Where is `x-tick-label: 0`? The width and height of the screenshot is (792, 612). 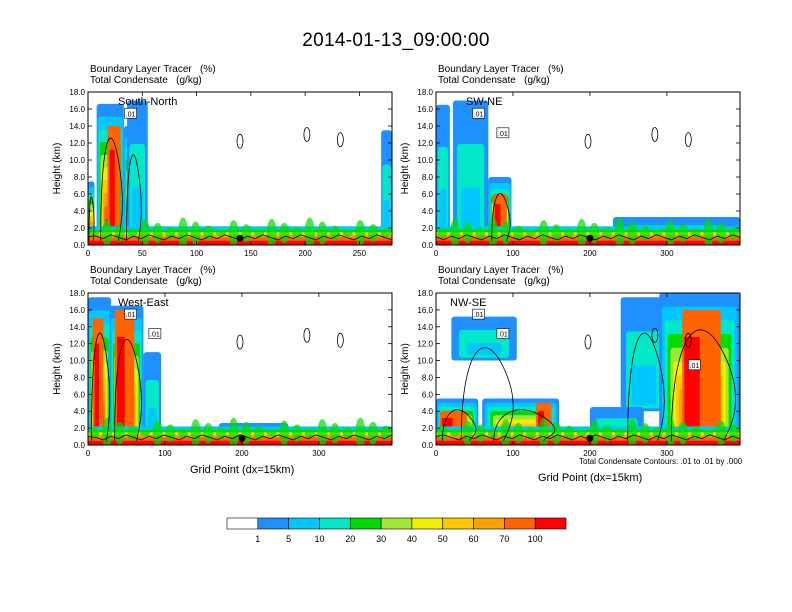
x-tick-label: 0 is located at coordinates (436, 253).